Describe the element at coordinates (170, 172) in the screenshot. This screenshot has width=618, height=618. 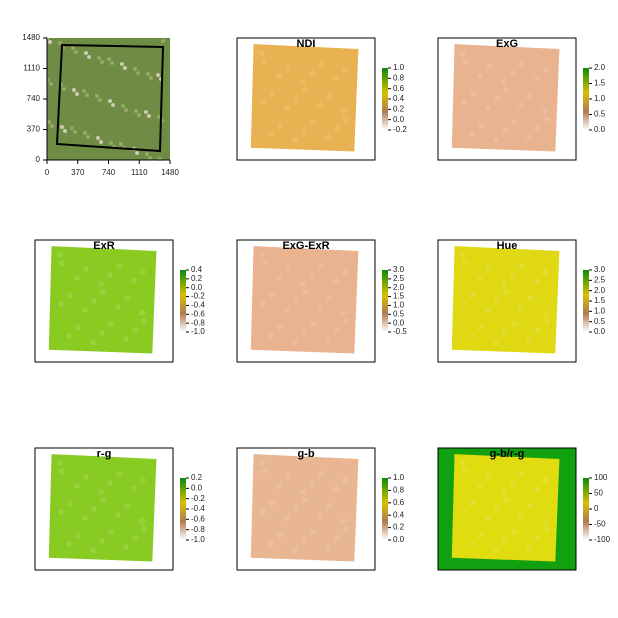
I see `x-tick-label: 1480` at that location.